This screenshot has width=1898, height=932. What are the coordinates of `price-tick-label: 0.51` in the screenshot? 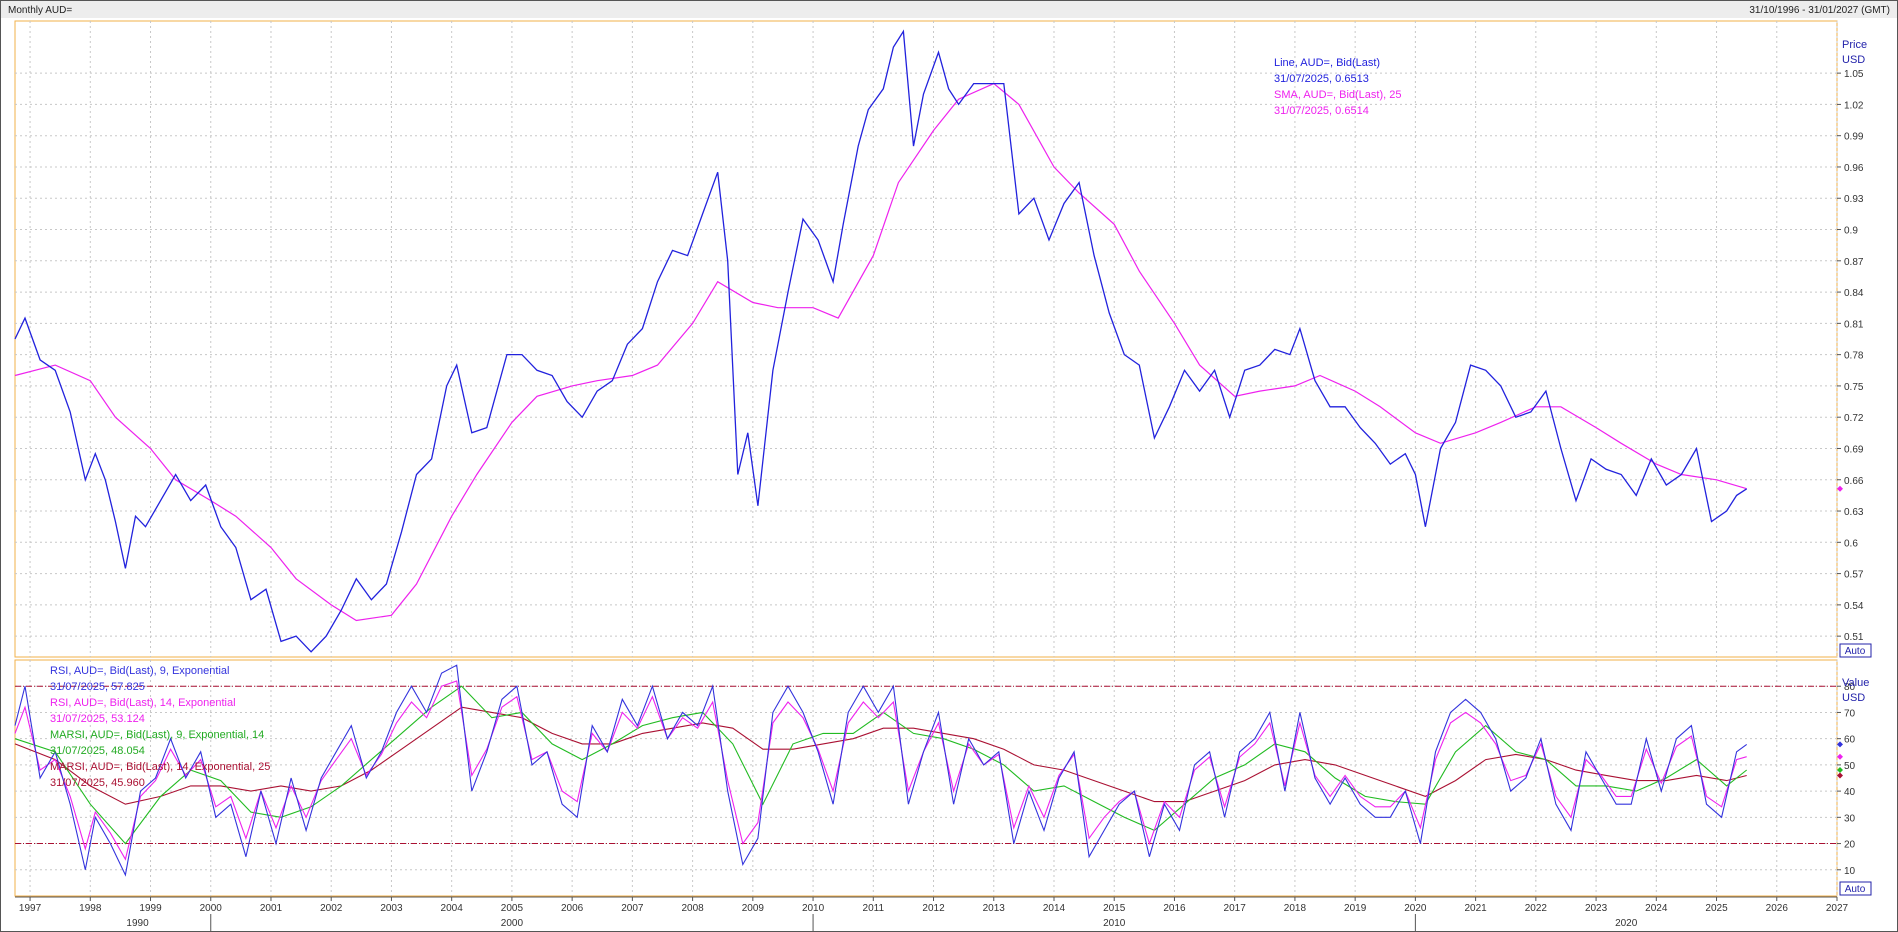 It's located at (1854, 637).